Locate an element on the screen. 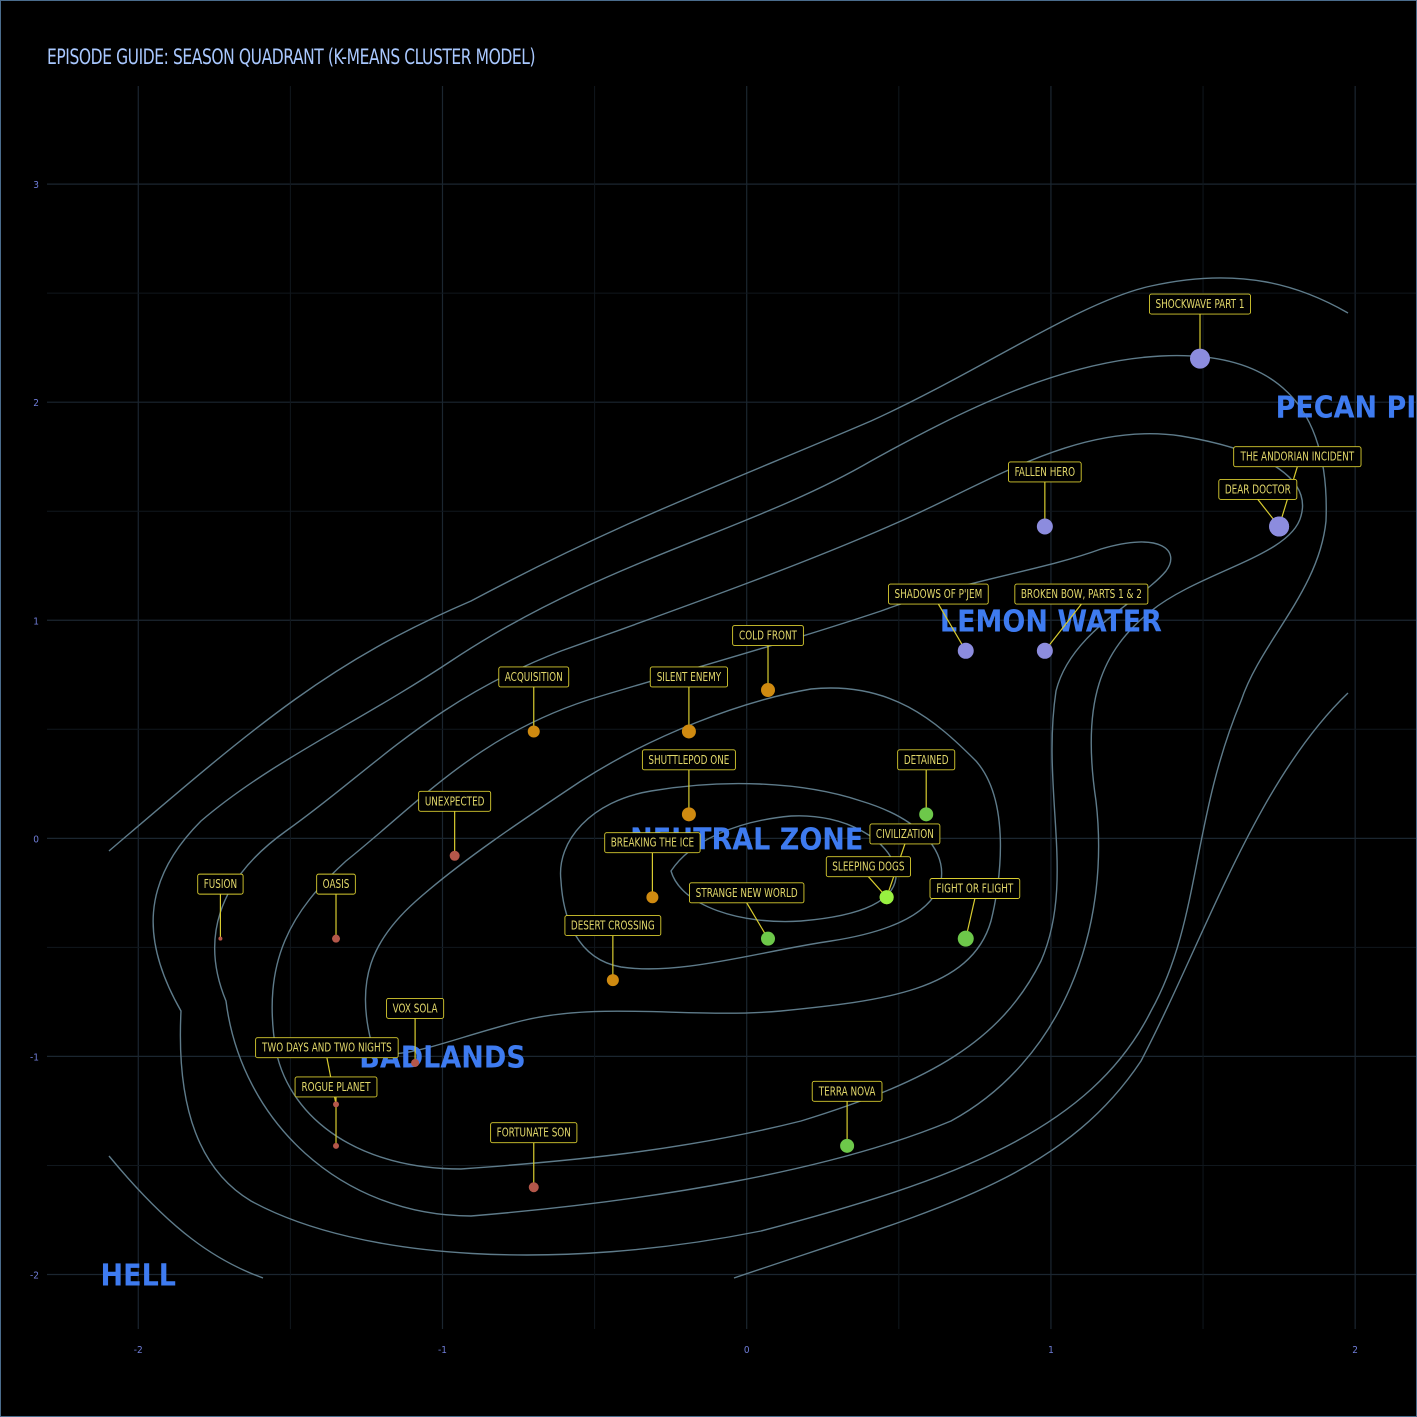 The image size is (1417, 1417). episode-label: BROKEN BOW, PARTS 1 & 2 is located at coordinates (1081, 594).